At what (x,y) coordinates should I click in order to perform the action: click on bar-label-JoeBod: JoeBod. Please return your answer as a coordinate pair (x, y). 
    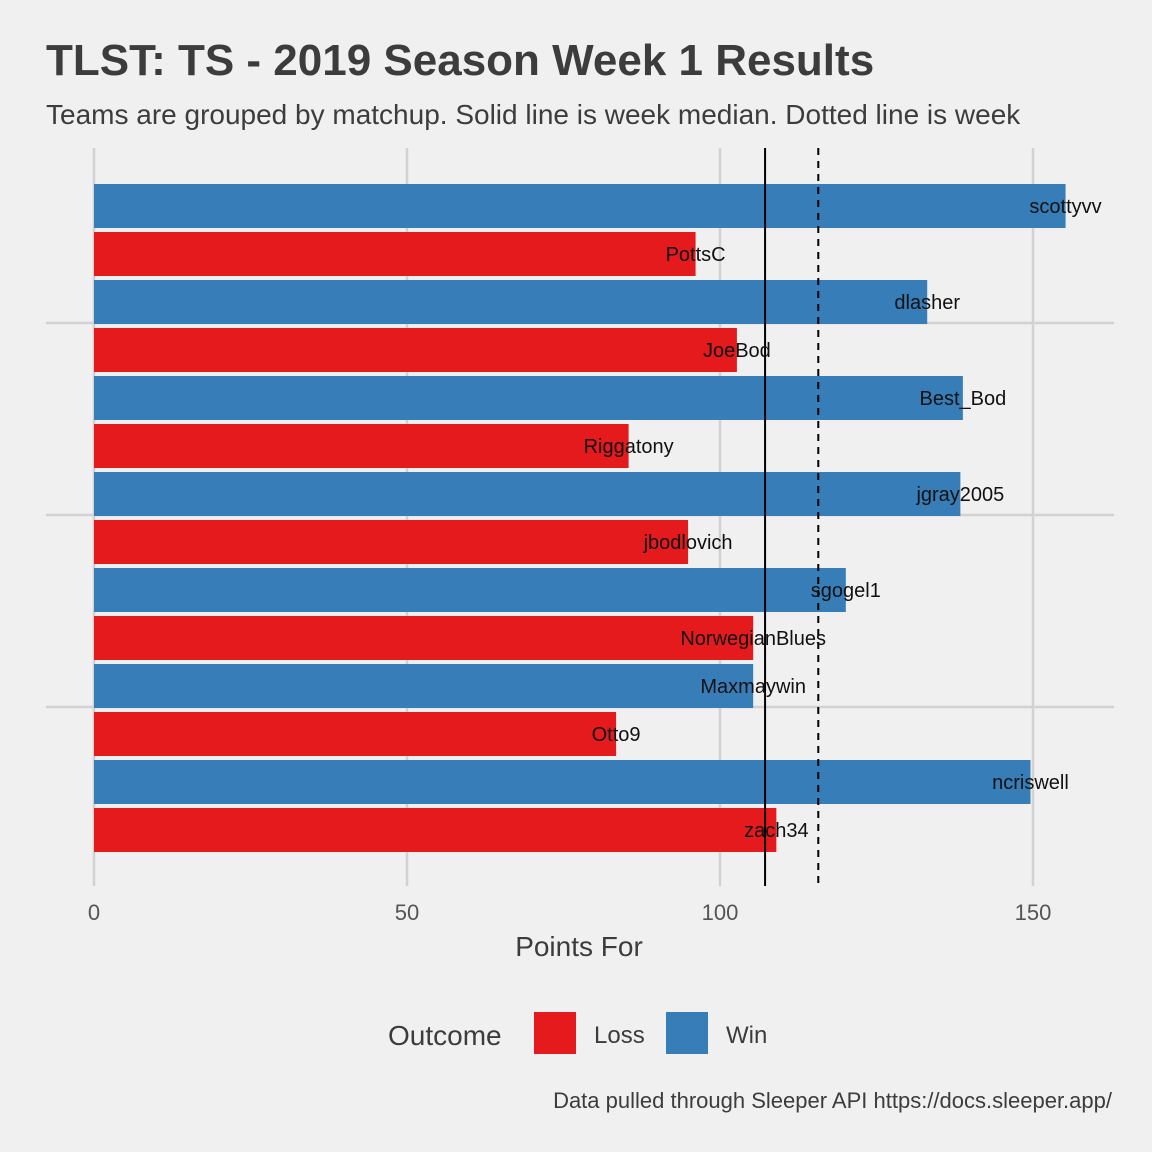
    Looking at the image, I should click on (737, 351).